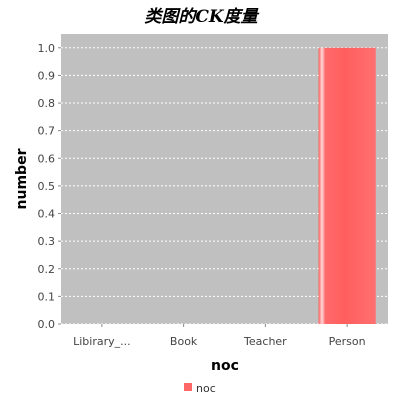  What do you see at coordinates (22, 178) in the screenshot?
I see `y-axis-label: number` at bounding box center [22, 178].